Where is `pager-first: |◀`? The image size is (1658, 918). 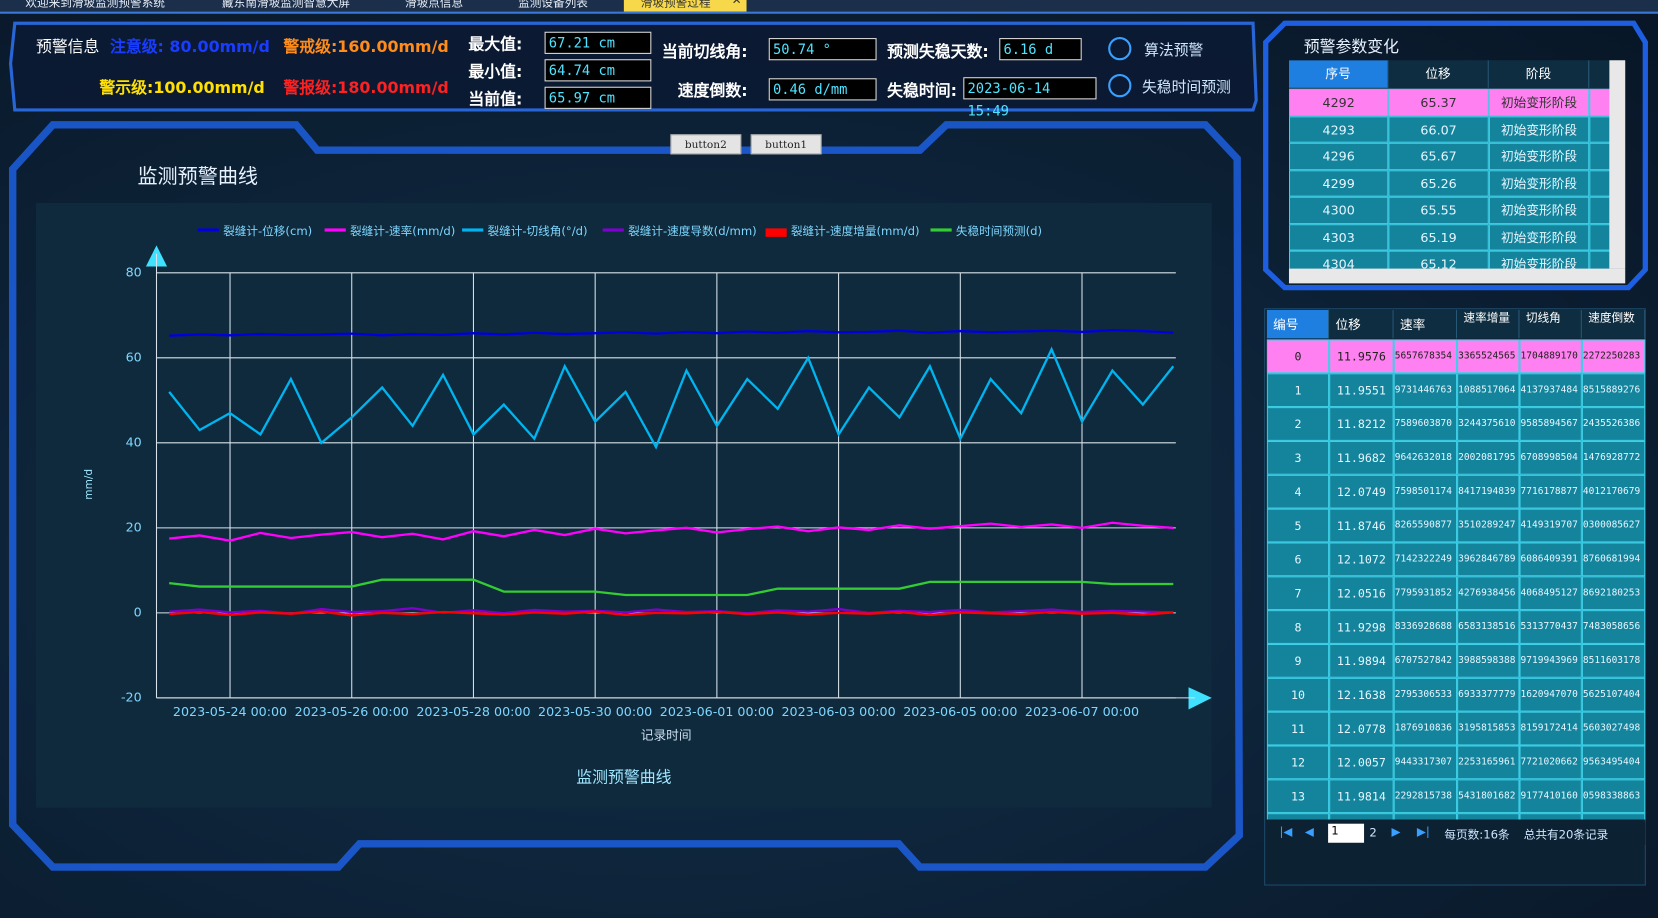 pager-first: |◀ is located at coordinates (1286, 831).